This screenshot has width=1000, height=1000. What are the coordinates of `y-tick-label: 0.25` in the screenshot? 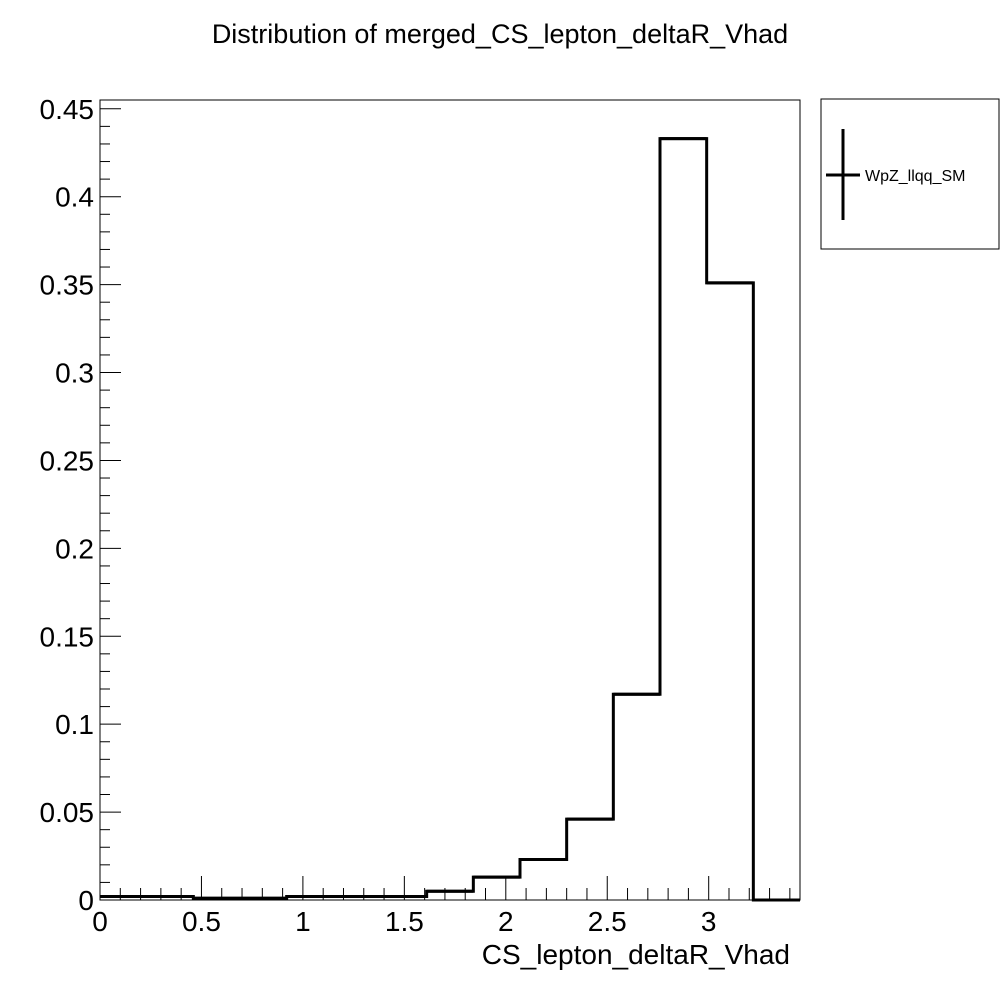 It's located at (67, 460).